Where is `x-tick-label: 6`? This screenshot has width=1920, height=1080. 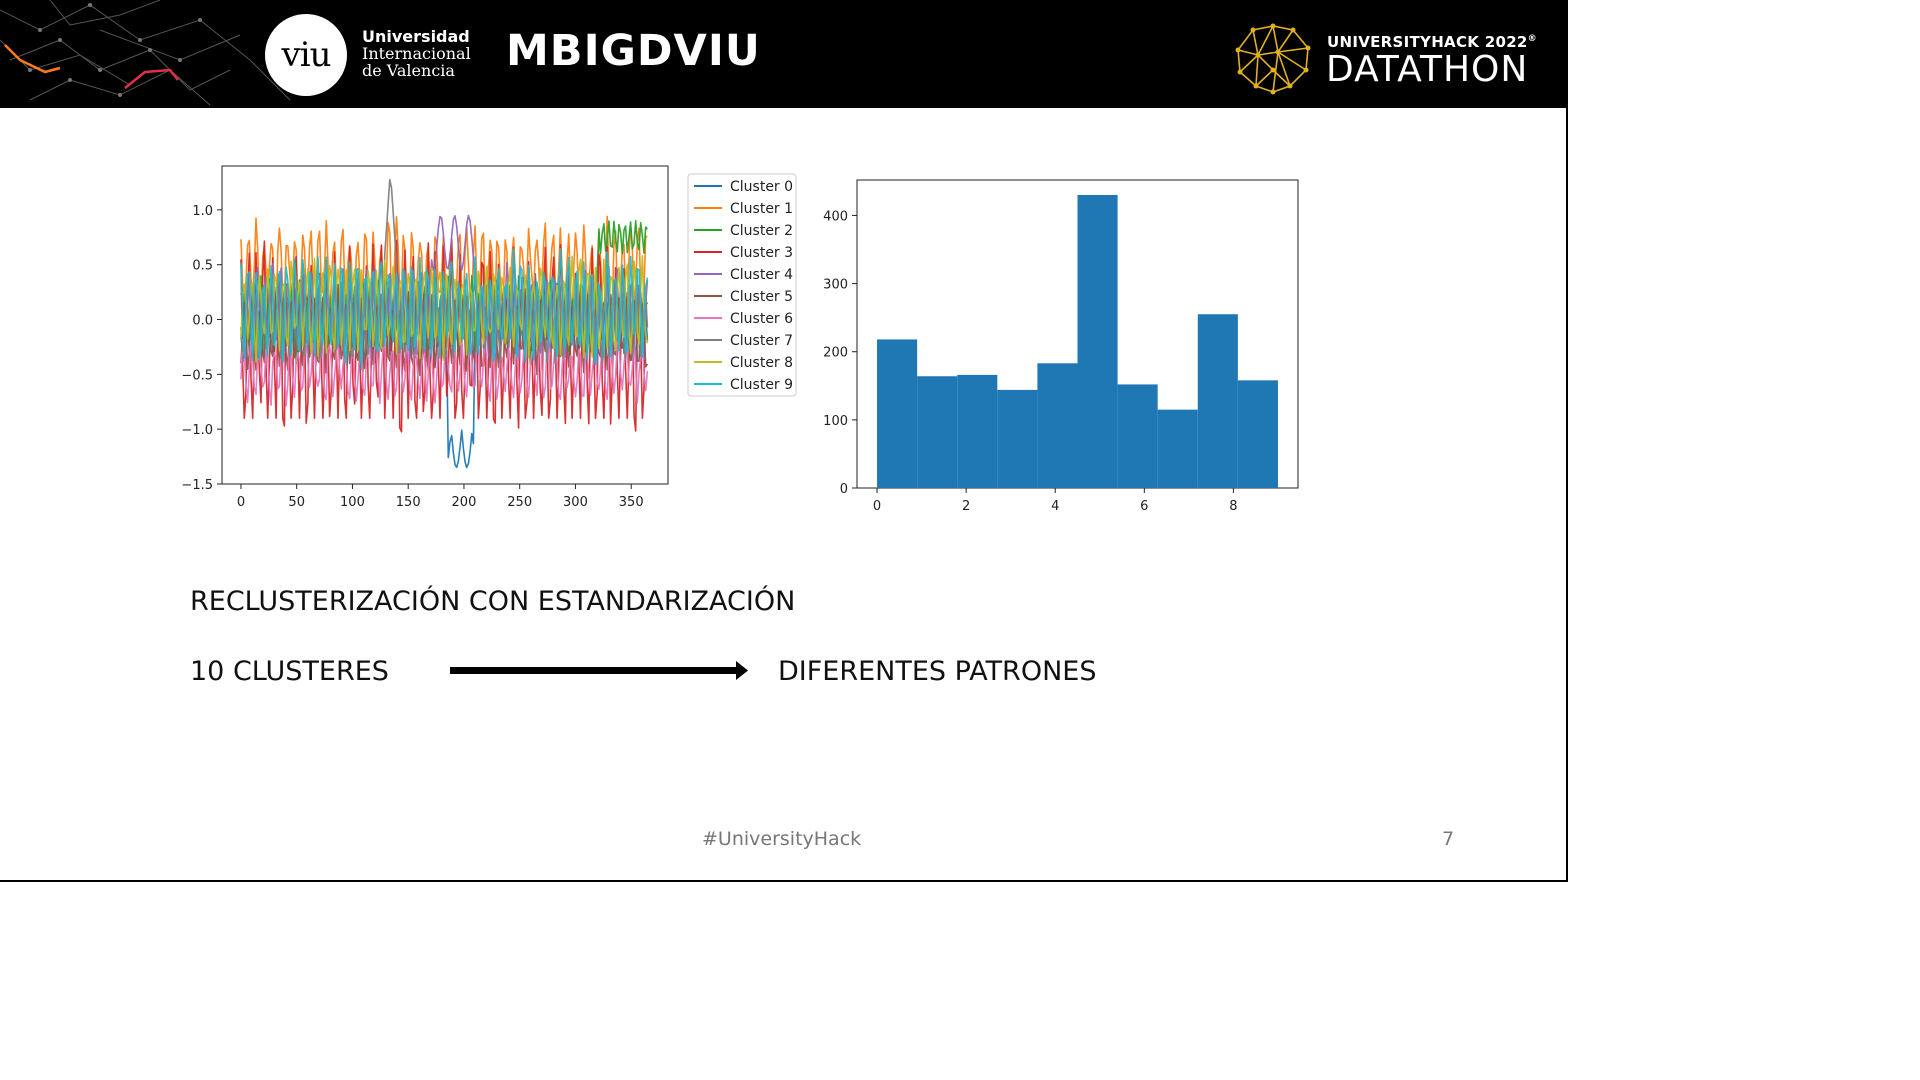 x-tick-label: 6 is located at coordinates (1144, 506).